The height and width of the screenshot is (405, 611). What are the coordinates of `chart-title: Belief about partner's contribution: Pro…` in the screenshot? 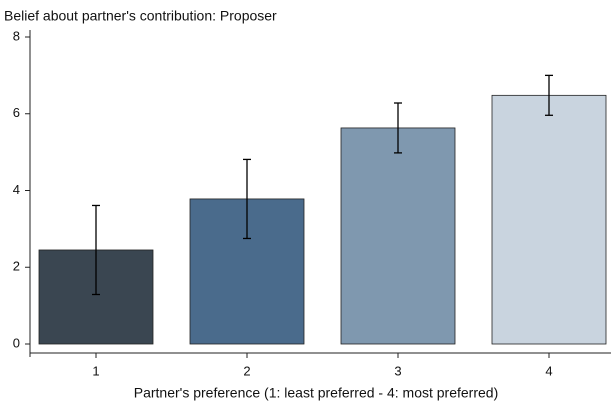 It's located at (140, 16).